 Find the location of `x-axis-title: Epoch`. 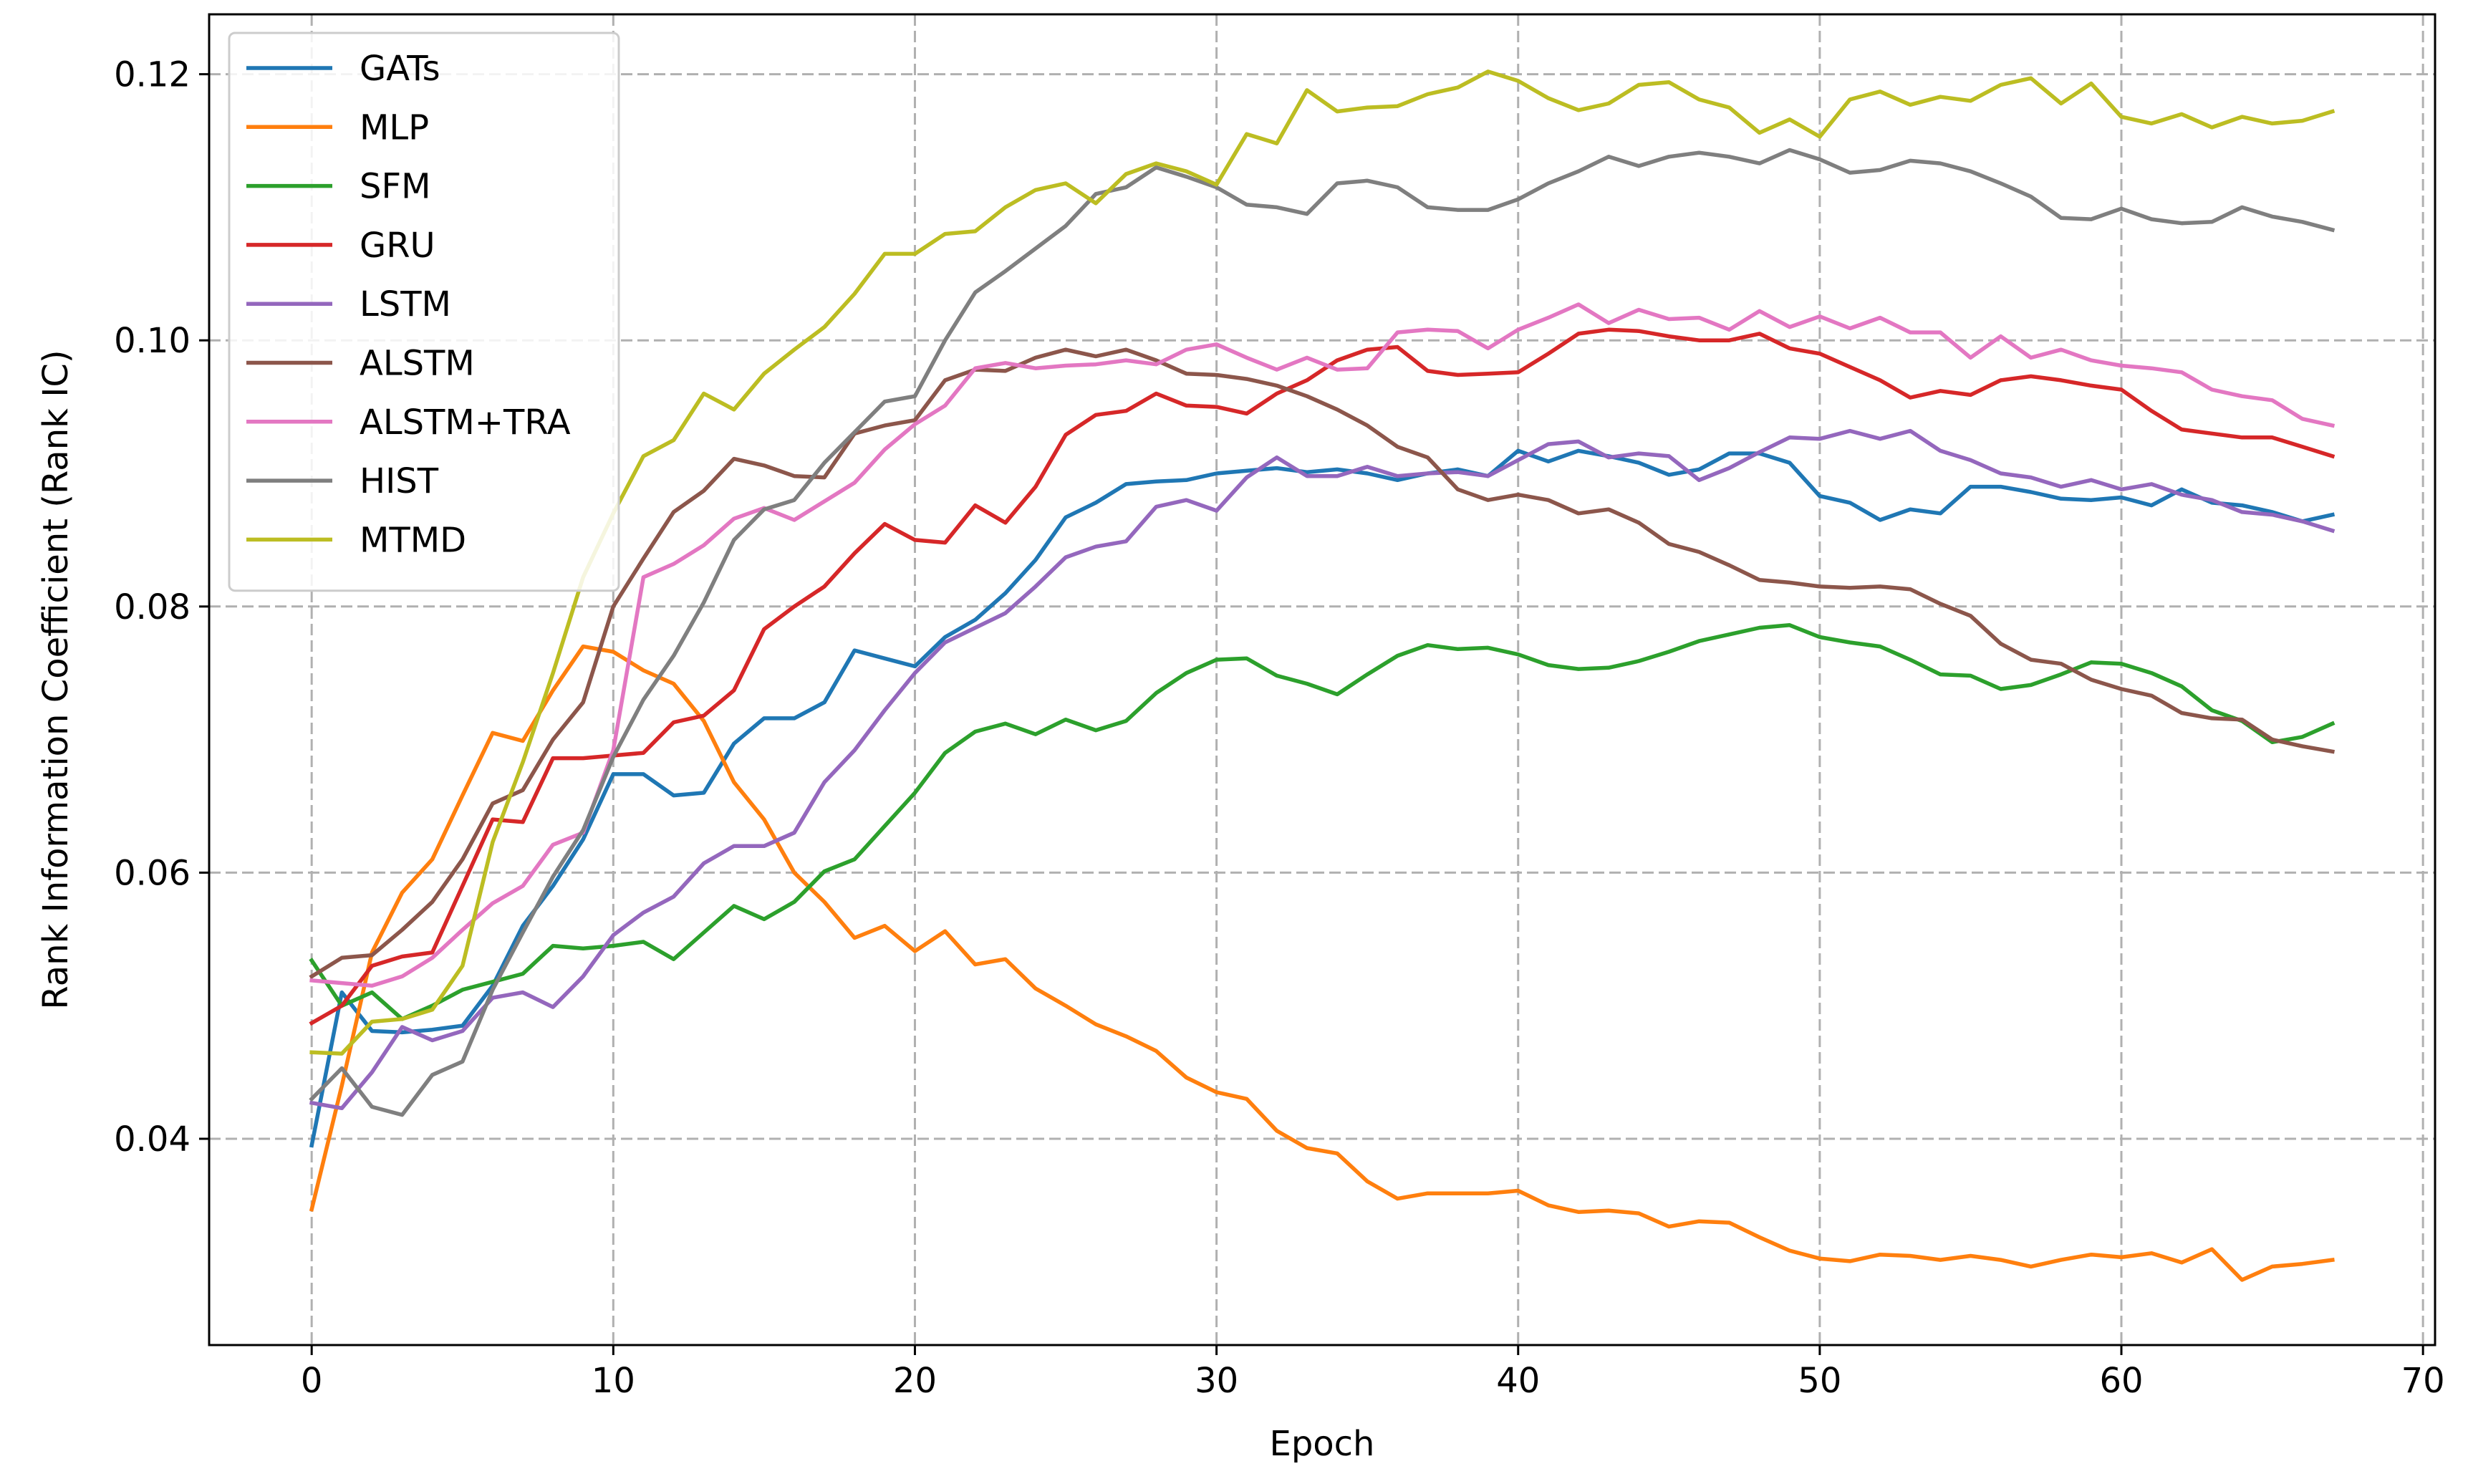

x-axis-title: Epoch is located at coordinates (1322, 1444).